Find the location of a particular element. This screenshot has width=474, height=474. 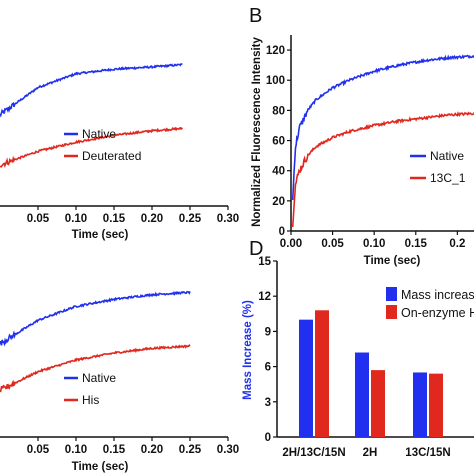

panel-a-x-tick-label: 0.25 is located at coordinates (190, 219).